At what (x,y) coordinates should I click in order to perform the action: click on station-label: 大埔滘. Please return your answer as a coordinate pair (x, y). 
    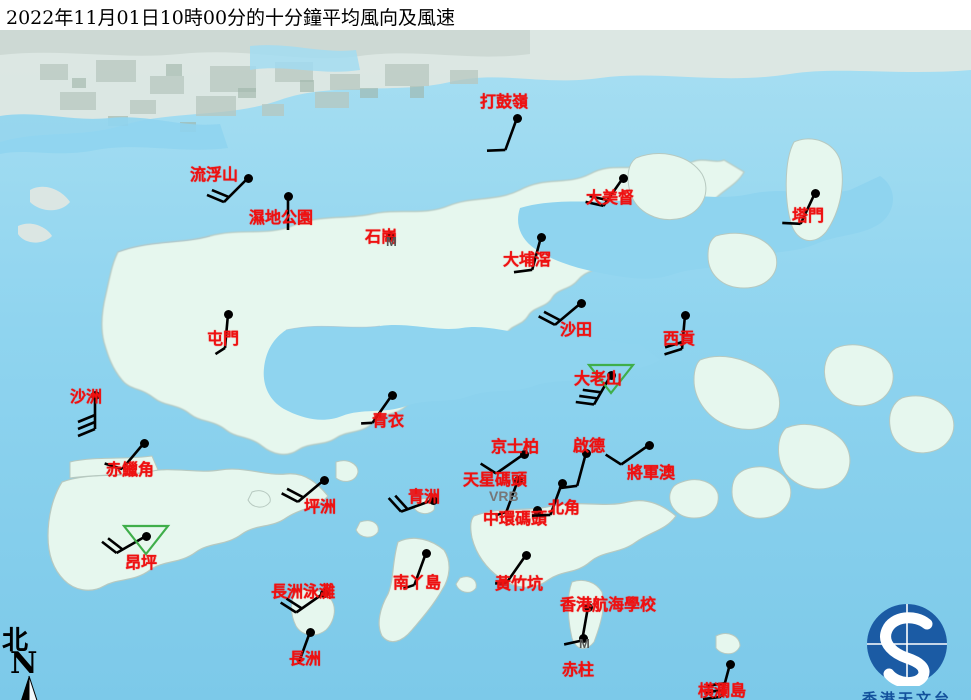
    Looking at the image, I should click on (527, 259).